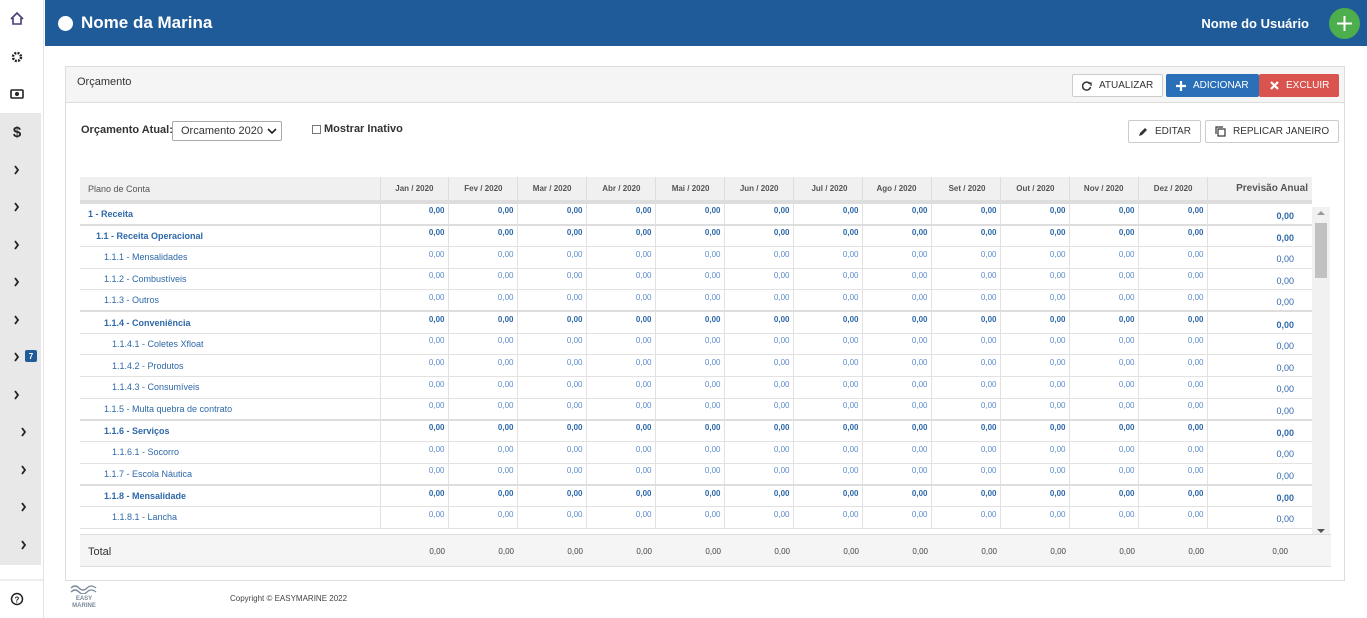 The image size is (1367, 618). What do you see at coordinates (1212, 85) in the screenshot?
I see `add-budget-button: ADICIONAR` at bounding box center [1212, 85].